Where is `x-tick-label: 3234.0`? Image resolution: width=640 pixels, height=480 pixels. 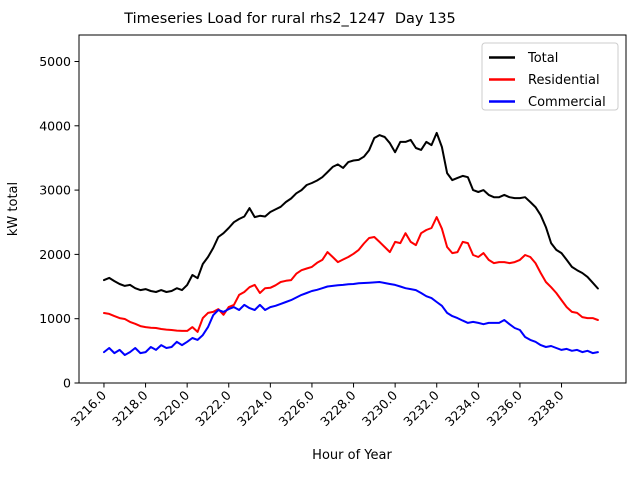 x-tick-label: 3234.0 is located at coordinates (463, 408).